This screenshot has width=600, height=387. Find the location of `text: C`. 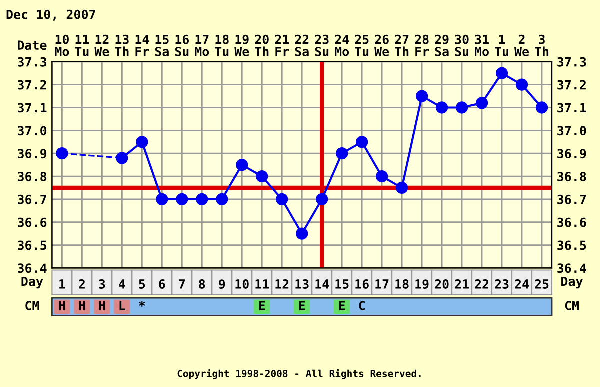

text: C is located at coordinates (362, 305).